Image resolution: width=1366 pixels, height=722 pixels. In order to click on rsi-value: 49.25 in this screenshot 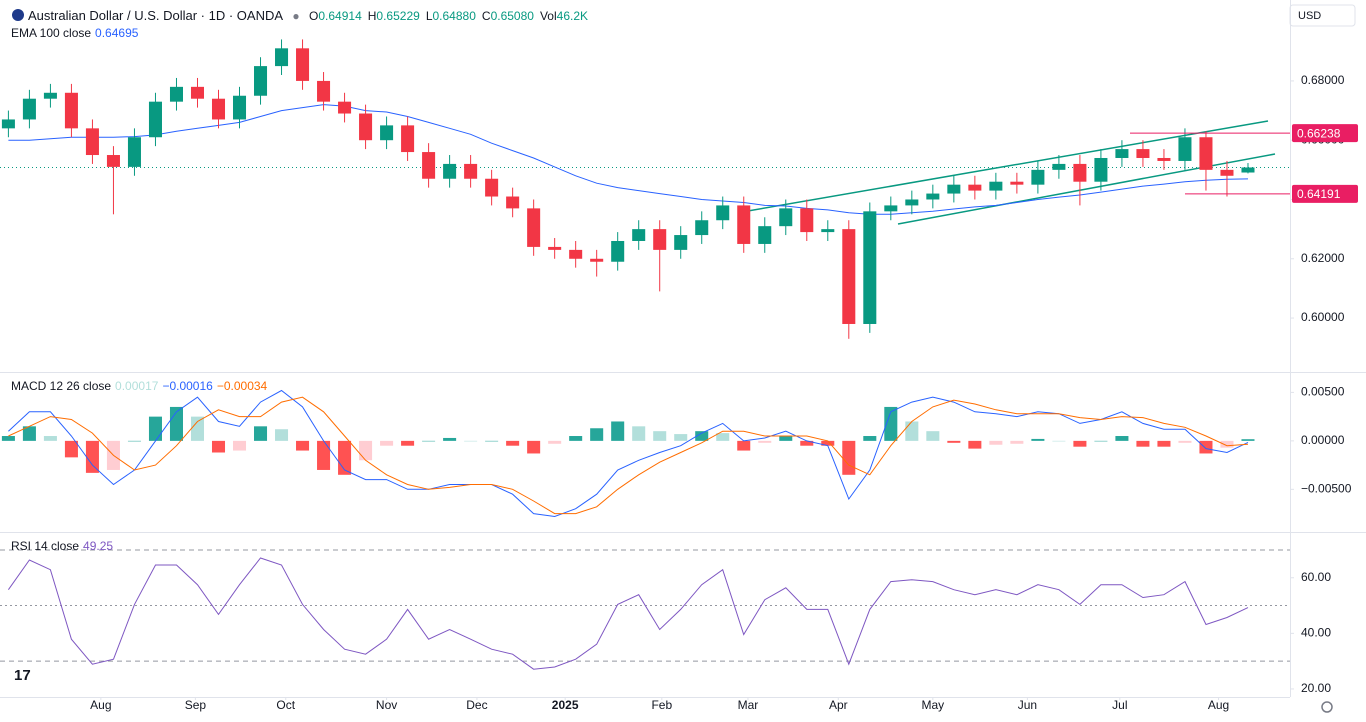, I will do `click(98, 546)`.